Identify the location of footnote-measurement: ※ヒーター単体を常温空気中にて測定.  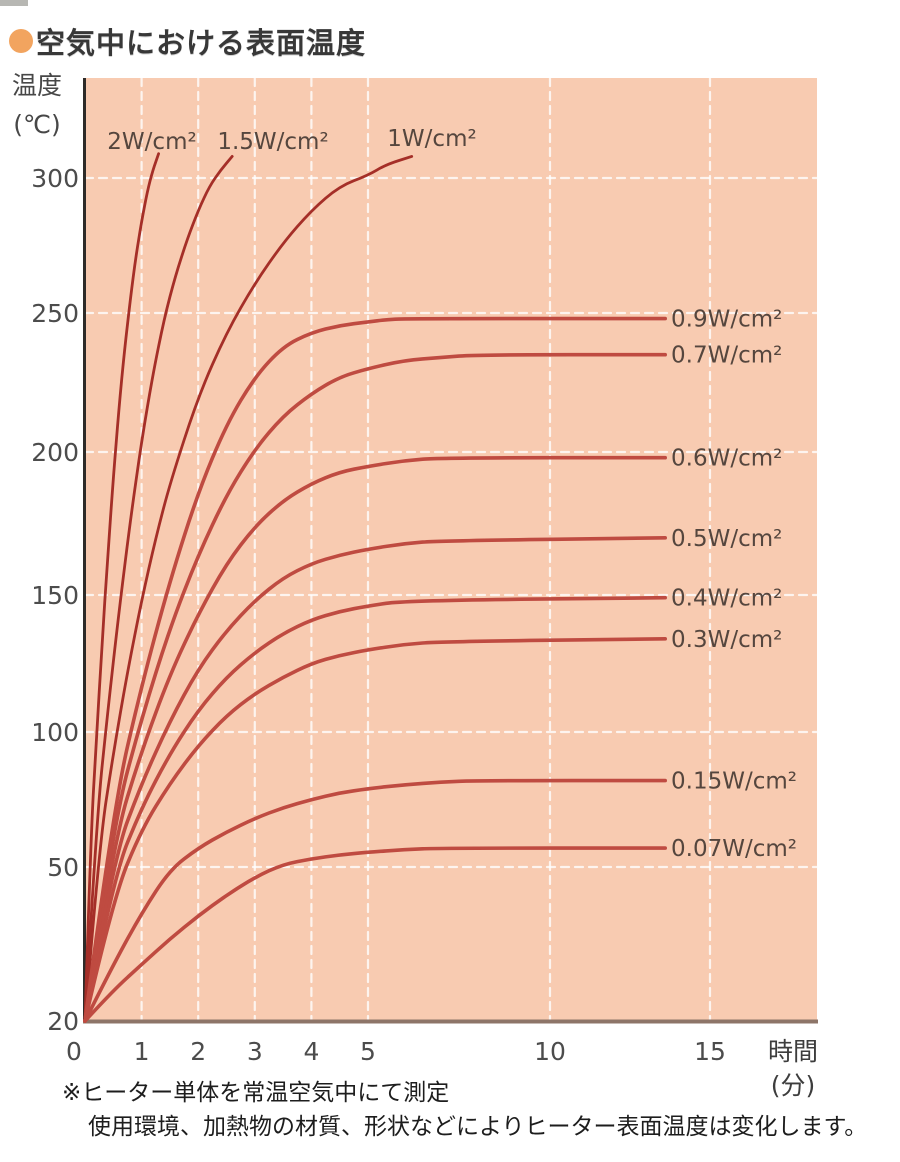
(256, 1093).